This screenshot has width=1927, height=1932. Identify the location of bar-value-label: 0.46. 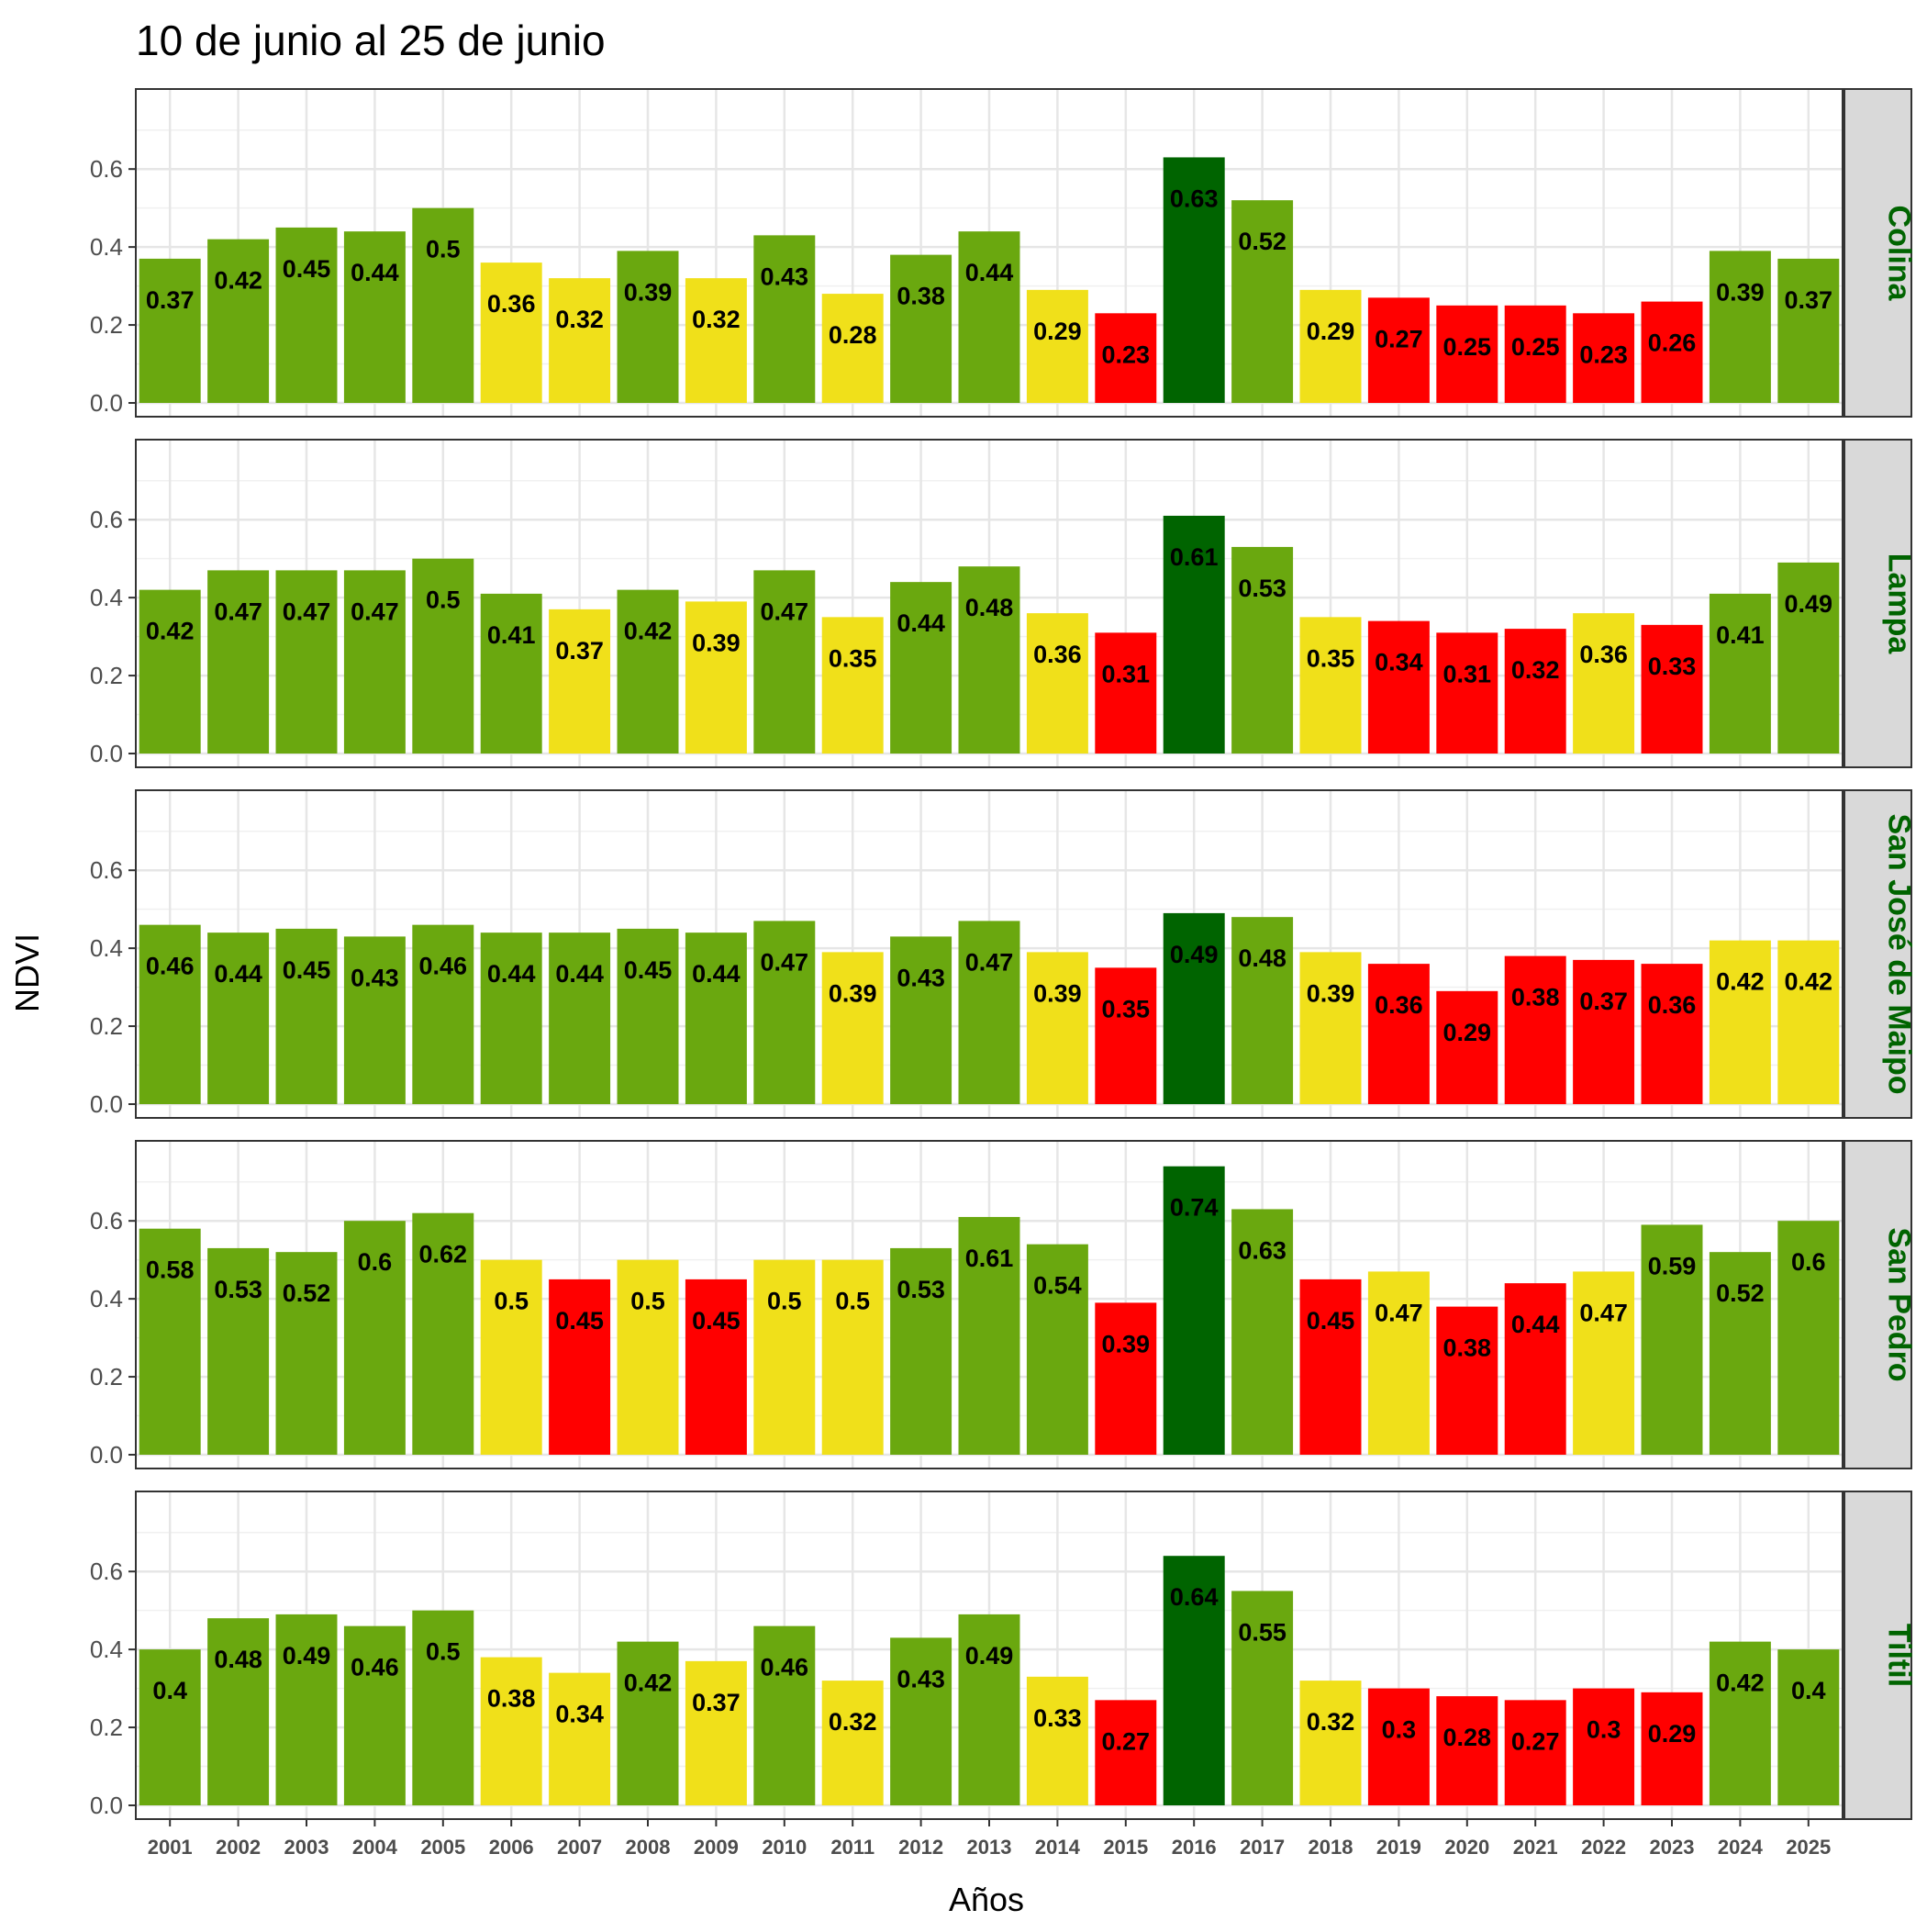
(170, 966).